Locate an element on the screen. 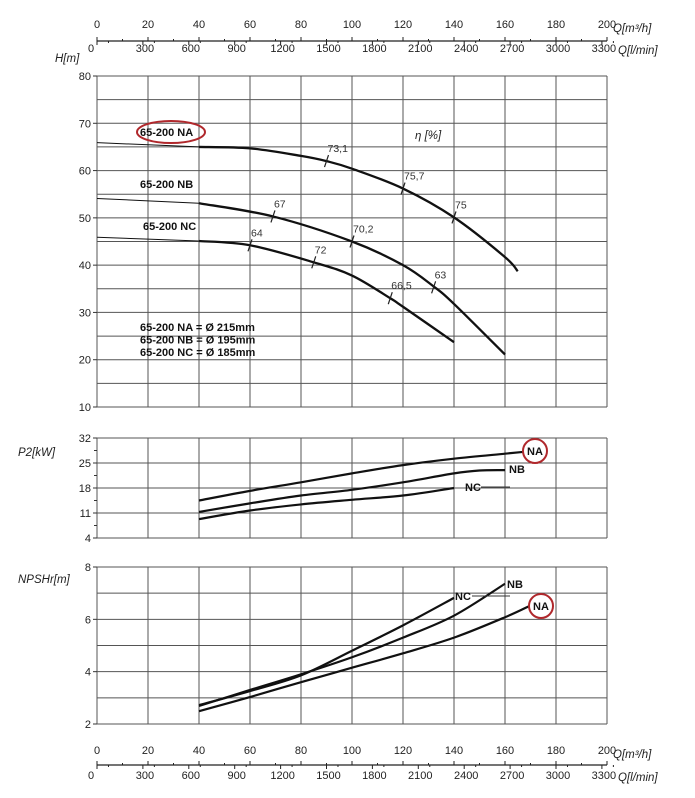  y-tick-label: 10 is located at coordinates (85, 408).